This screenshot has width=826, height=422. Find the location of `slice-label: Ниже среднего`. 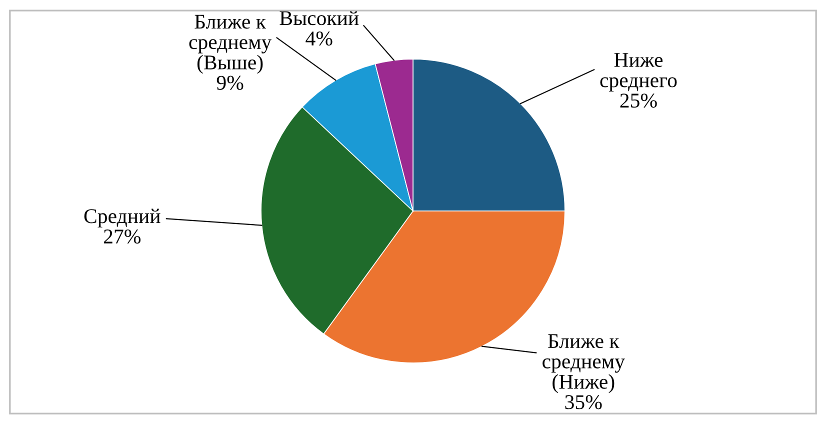

slice-label: Ниже среднего is located at coordinates (638, 72).